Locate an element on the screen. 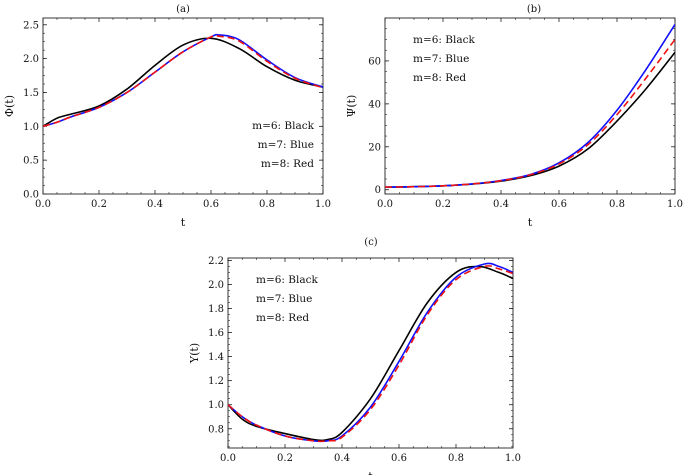 This screenshot has width=690, height=475. y-tick-label: 20 is located at coordinates (374, 147).